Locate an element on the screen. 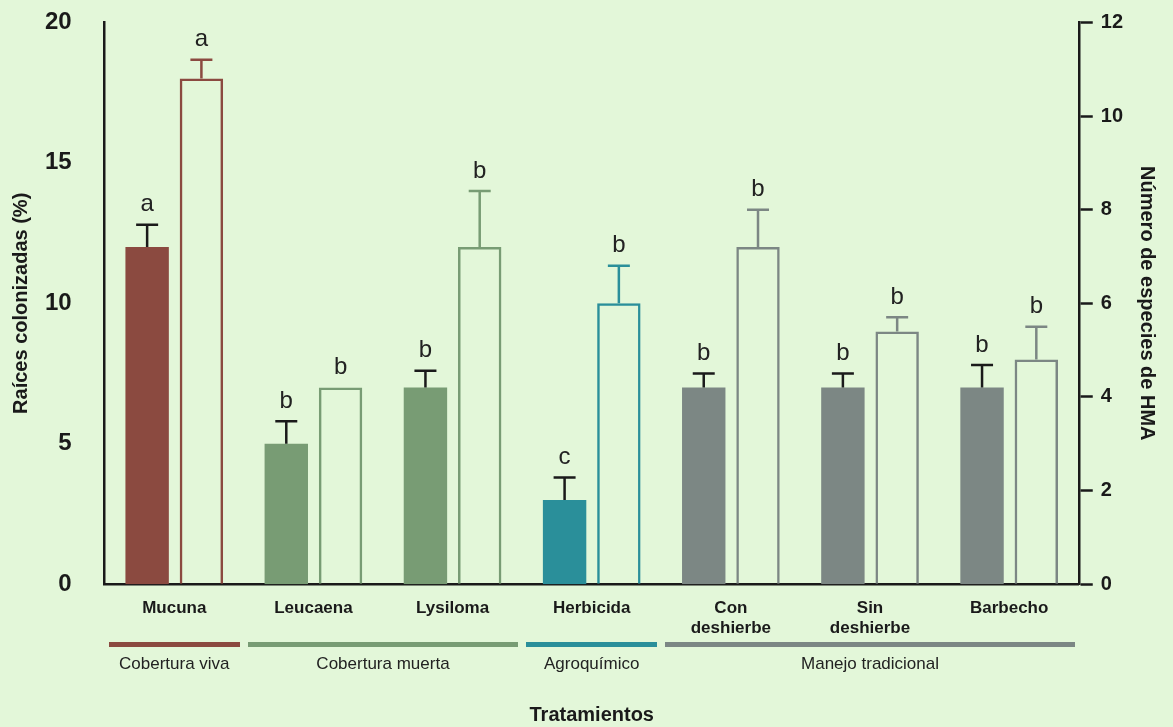 The height and width of the screenshot is (727, 1173). text: Cobertura viva is located at coordinates (174, 664).